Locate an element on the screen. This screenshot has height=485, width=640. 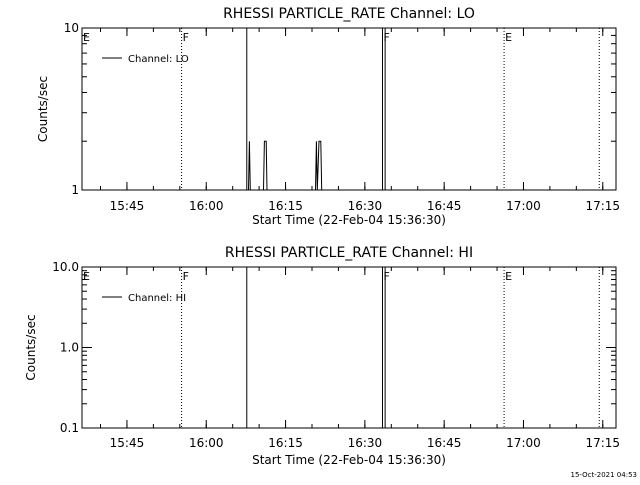
footer-timestamp: 15-Oct-2021 04:53 is located at coordinates (603, 475).